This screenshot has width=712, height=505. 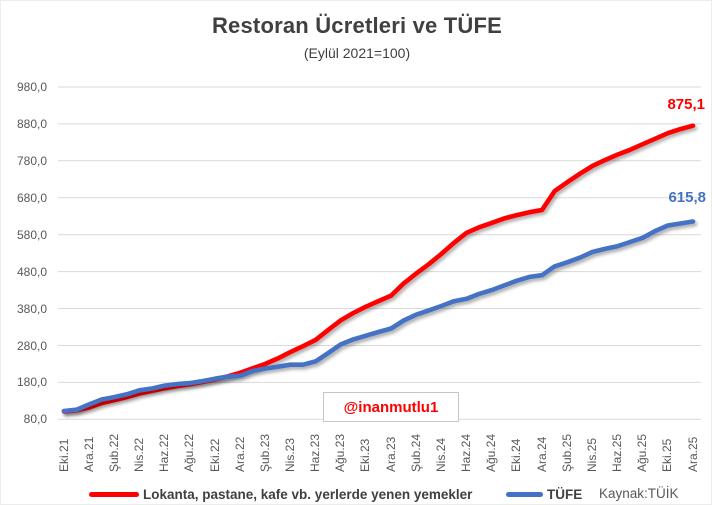 I want to click on y-tick-label: 180,0, so click(x=31, y=382).